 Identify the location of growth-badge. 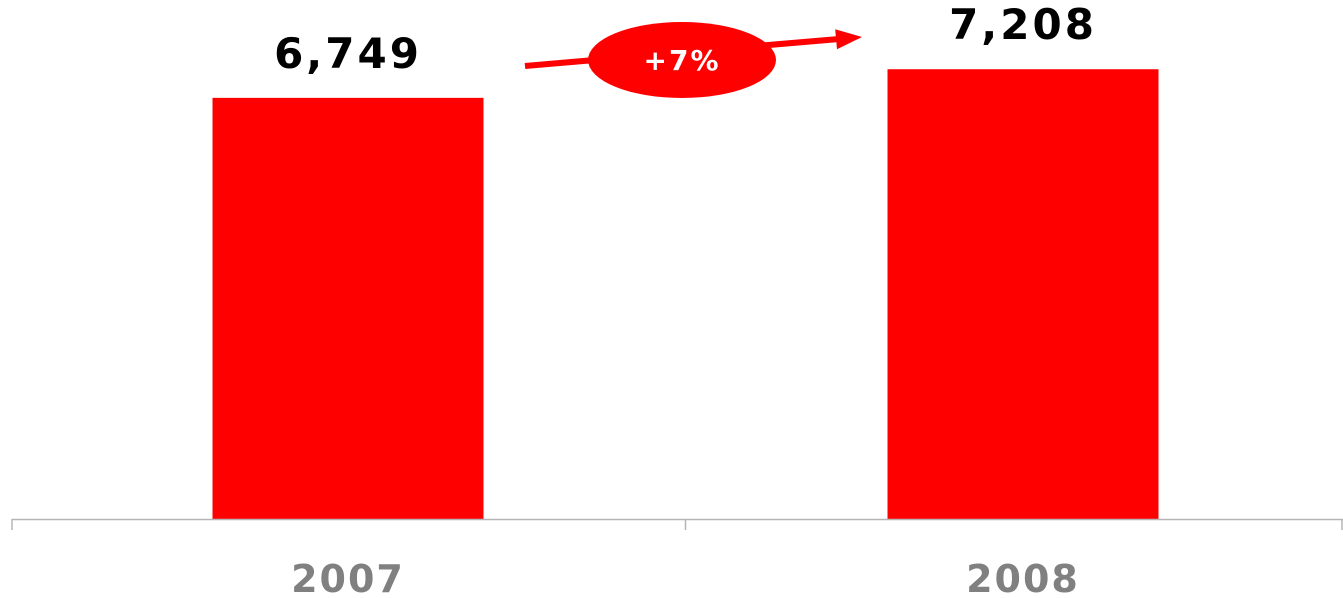
(682, 60).